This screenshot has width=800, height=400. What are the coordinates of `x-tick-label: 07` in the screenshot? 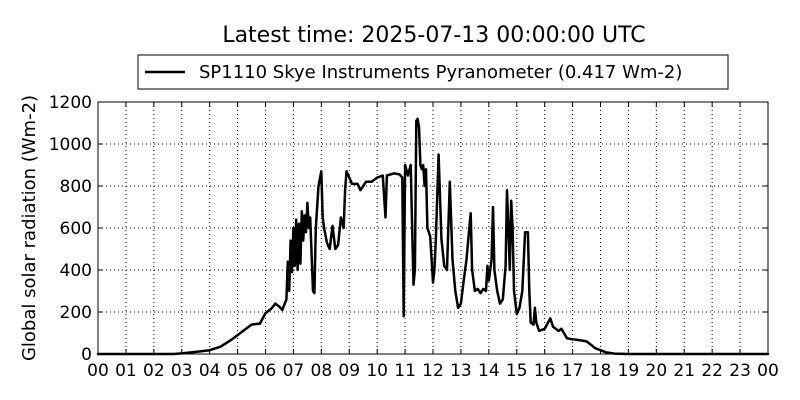 It's located at (294, 371).